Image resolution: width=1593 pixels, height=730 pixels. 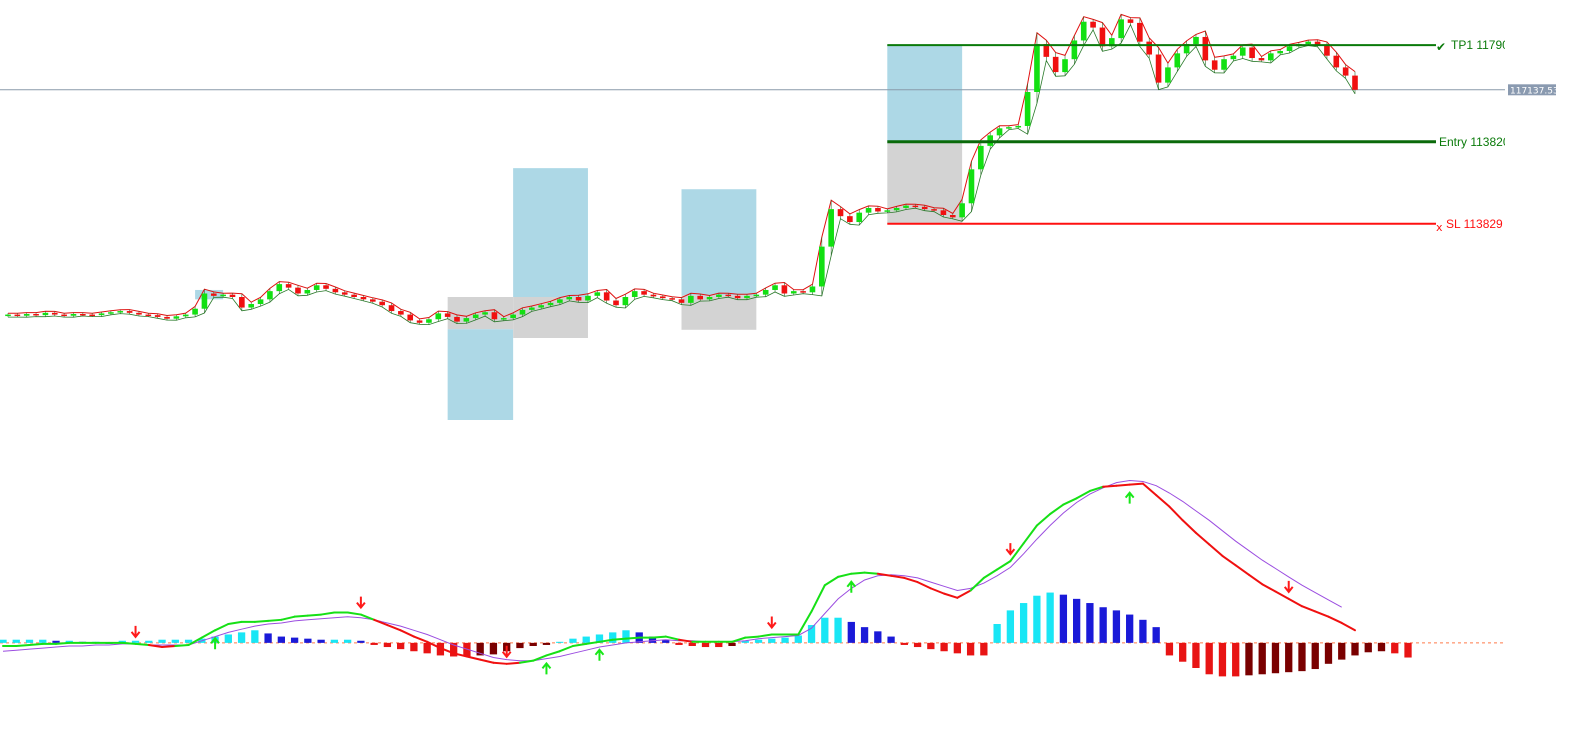 I want to click on histogram-layer, so click(x=706, y=634).